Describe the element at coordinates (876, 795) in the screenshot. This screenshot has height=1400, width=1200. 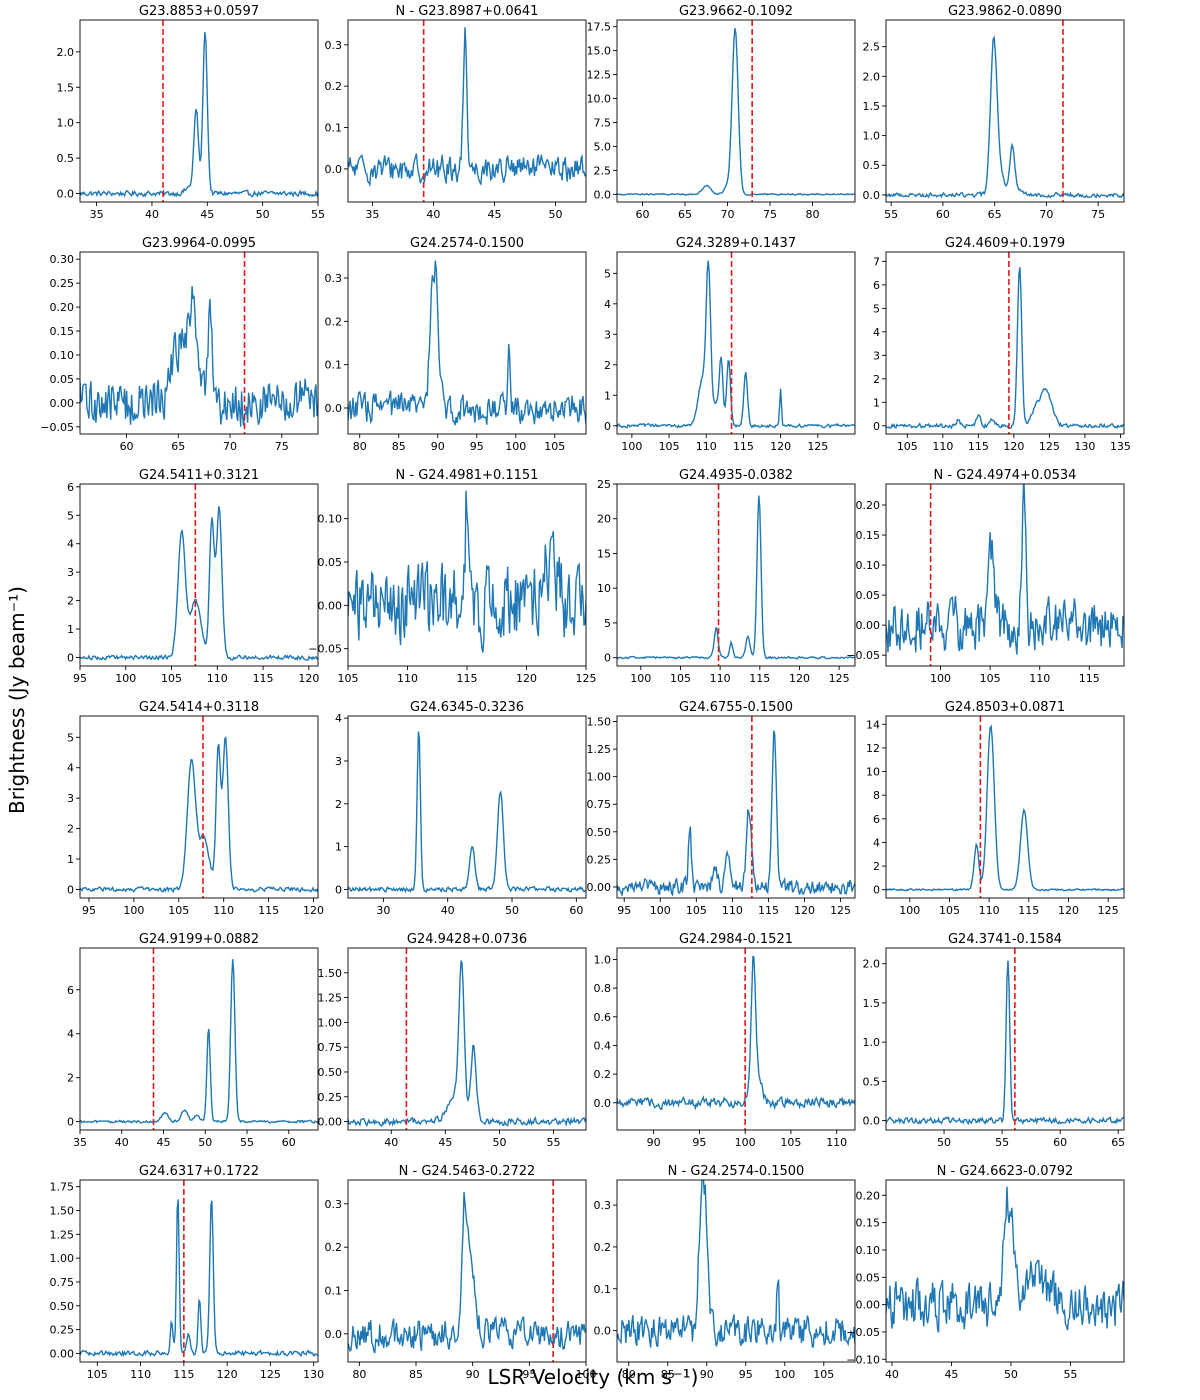
I see `y-tick-label: 8` at that location.